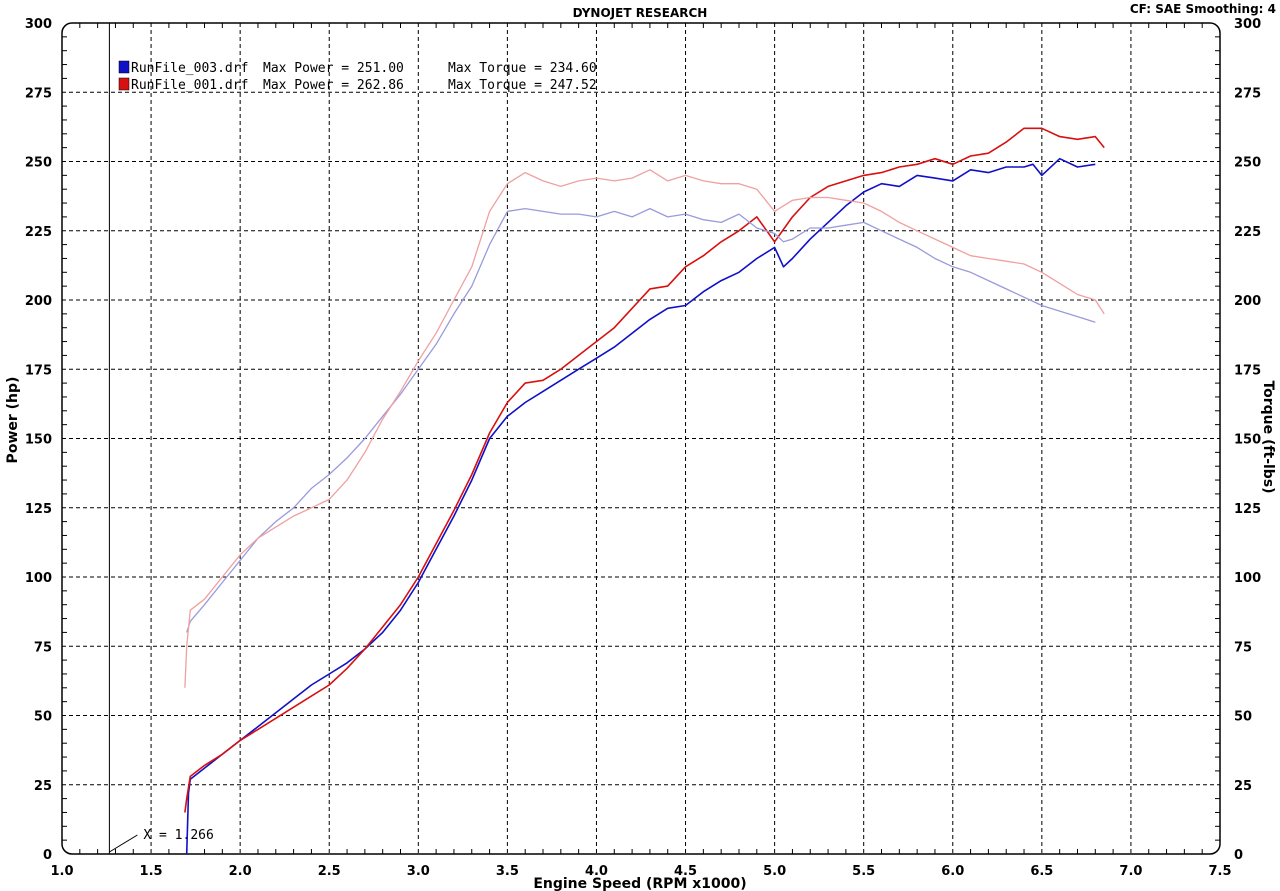  What do you see at coordinates (1203, 9) in the screenshot?
I see `settings-label: CF: SAE Smoothing: 4` at bounding box center [1203, 9].